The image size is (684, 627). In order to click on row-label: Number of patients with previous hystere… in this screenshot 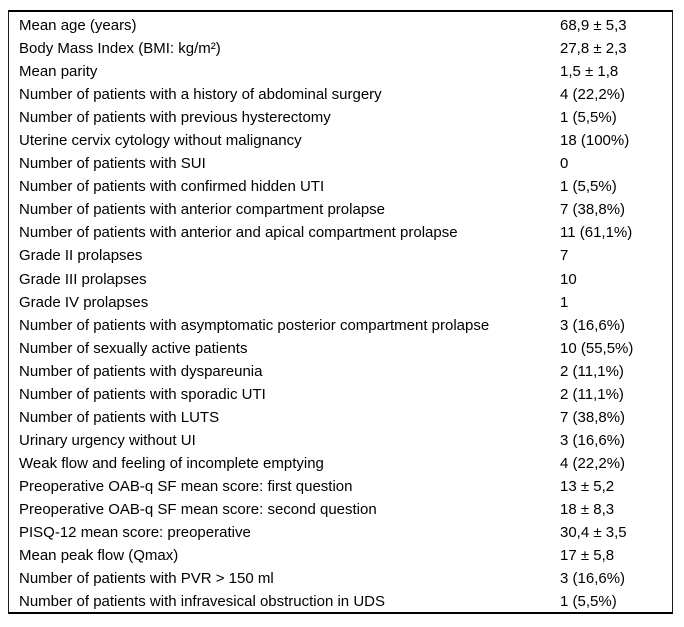, I will do `click(175, 118)`.